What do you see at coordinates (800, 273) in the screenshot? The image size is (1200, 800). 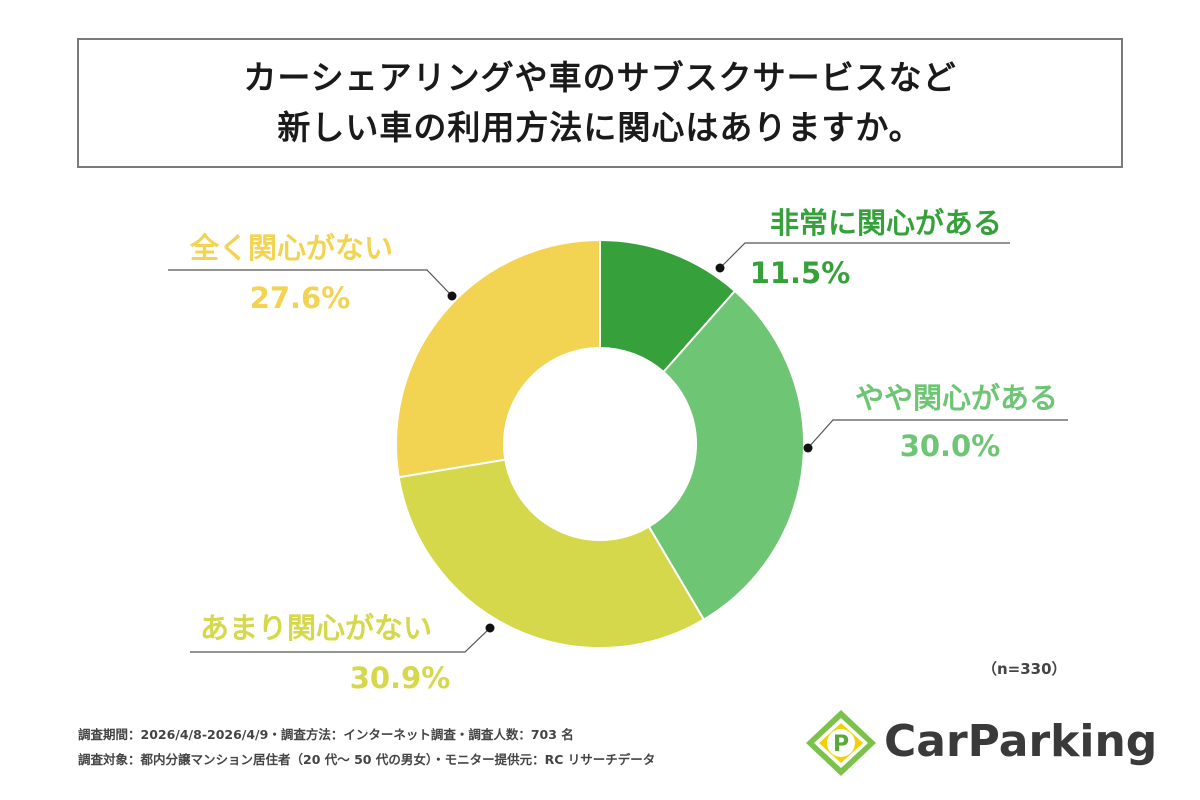 I see `slice-value-0: 11.5%` at bounding box center [800, 273].